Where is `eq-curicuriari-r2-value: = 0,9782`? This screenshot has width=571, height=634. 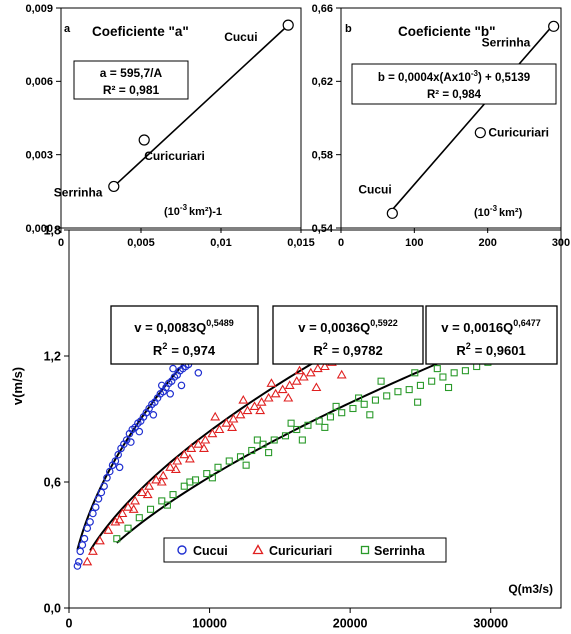 eq-curicuriari-r2-value: = 0,9782 is located at coordinates (357, 350).